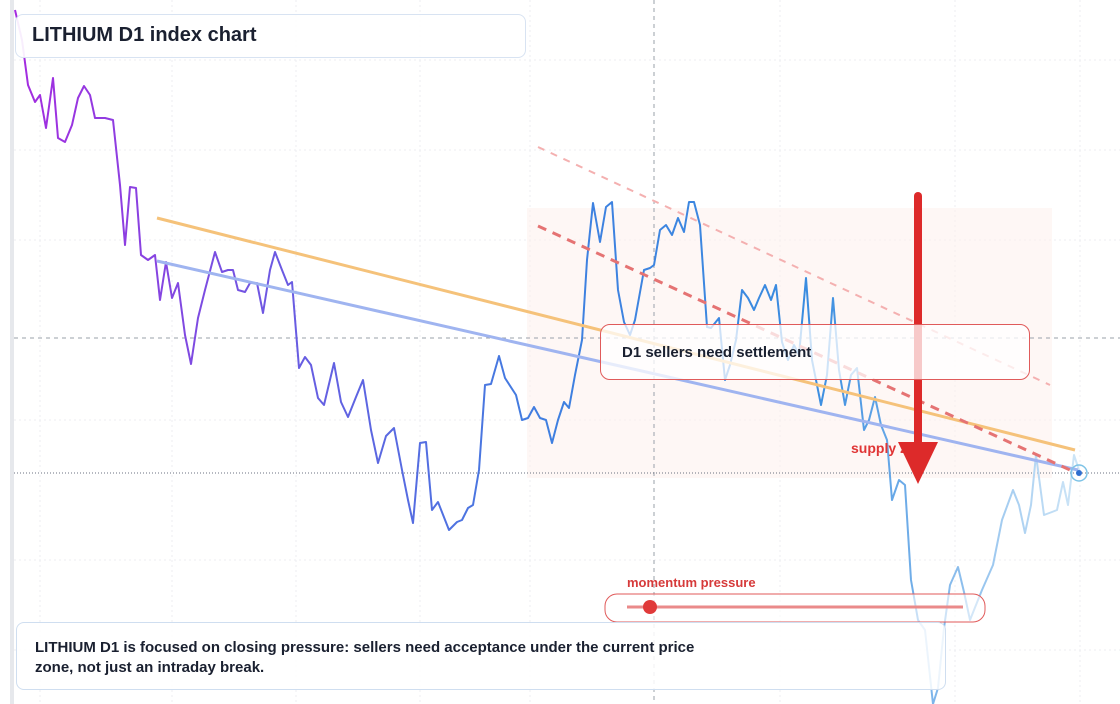 The image size is (1120, 704). What do you see at coordinates (650, 607) in the screenshot?
I see `momentum-dot` at bounding box center [650, 607].